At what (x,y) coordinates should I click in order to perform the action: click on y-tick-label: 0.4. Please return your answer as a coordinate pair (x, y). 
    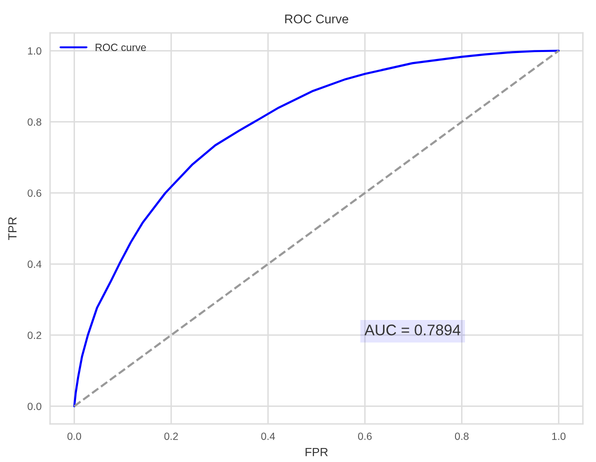
    Looking at the image, I should click on (35, 264).